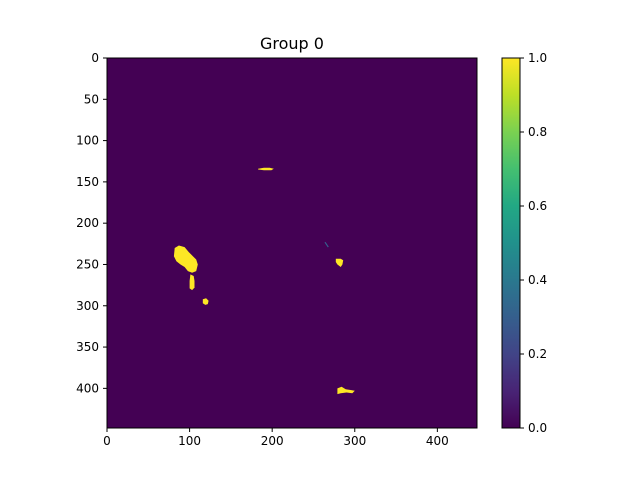  Describe the element at coordinates (264, 281) in the screenshot. I see `blob-layer` at that location.